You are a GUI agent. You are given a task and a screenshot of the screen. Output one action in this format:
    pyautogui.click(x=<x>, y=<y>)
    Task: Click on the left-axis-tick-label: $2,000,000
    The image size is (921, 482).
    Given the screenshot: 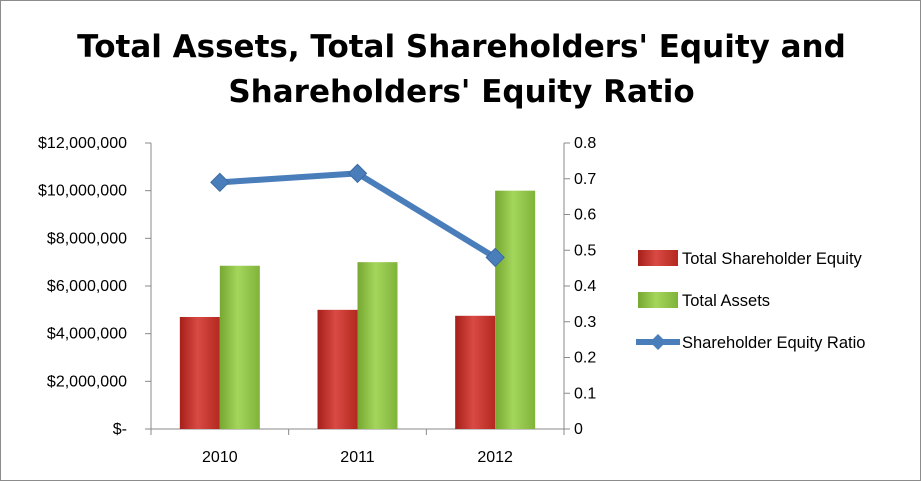 What is the action you would take?
    pyautogui.click(x=87, y=381)
    